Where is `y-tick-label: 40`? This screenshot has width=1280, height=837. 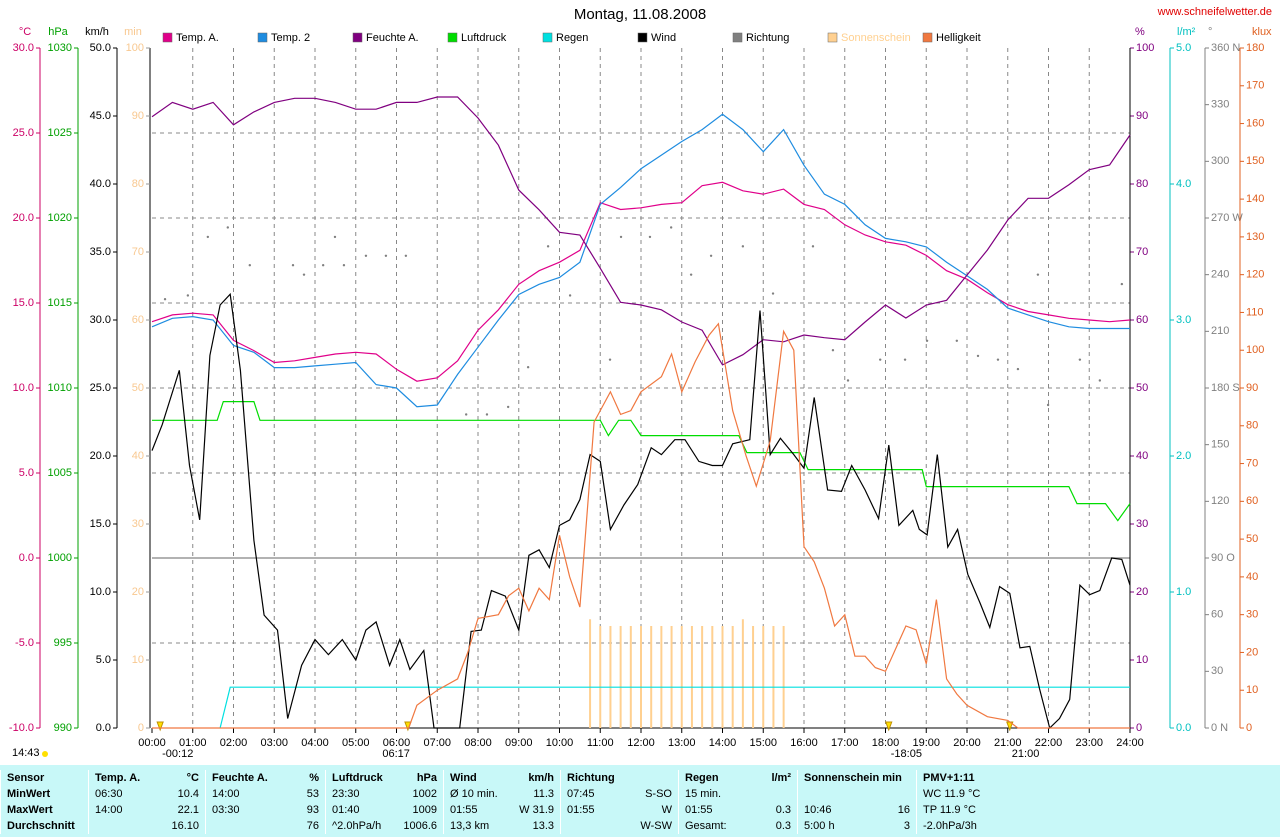
y-tick-label: 40 is located at coordinates (1142, 456).